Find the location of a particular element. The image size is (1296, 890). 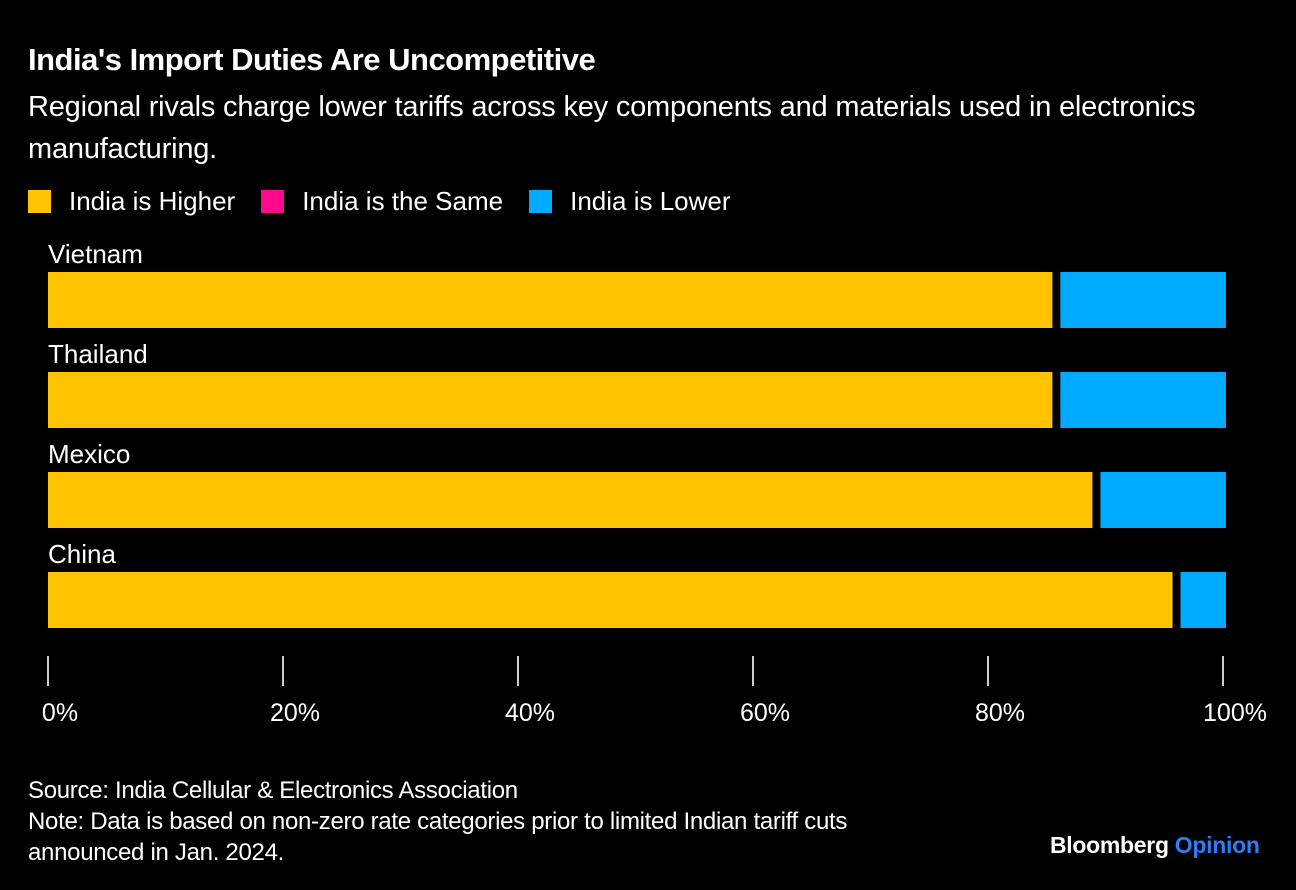

legend-swatch-higher is located at coordinates (39, 201).